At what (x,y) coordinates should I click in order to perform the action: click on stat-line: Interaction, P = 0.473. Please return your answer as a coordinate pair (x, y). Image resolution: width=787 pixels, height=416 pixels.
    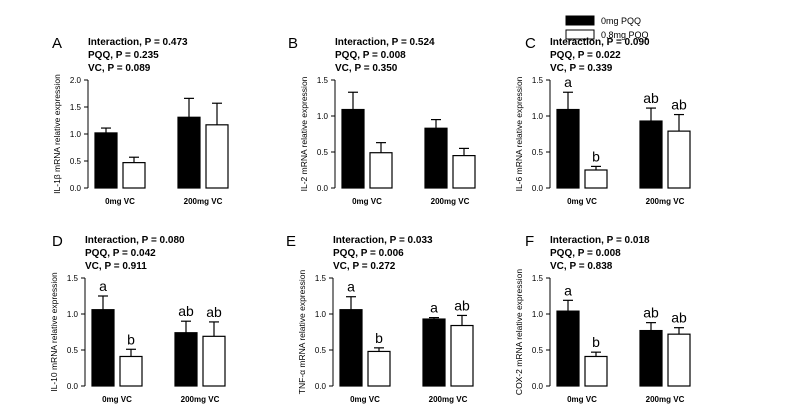
    Looking at the image, I should click on (138, 42).